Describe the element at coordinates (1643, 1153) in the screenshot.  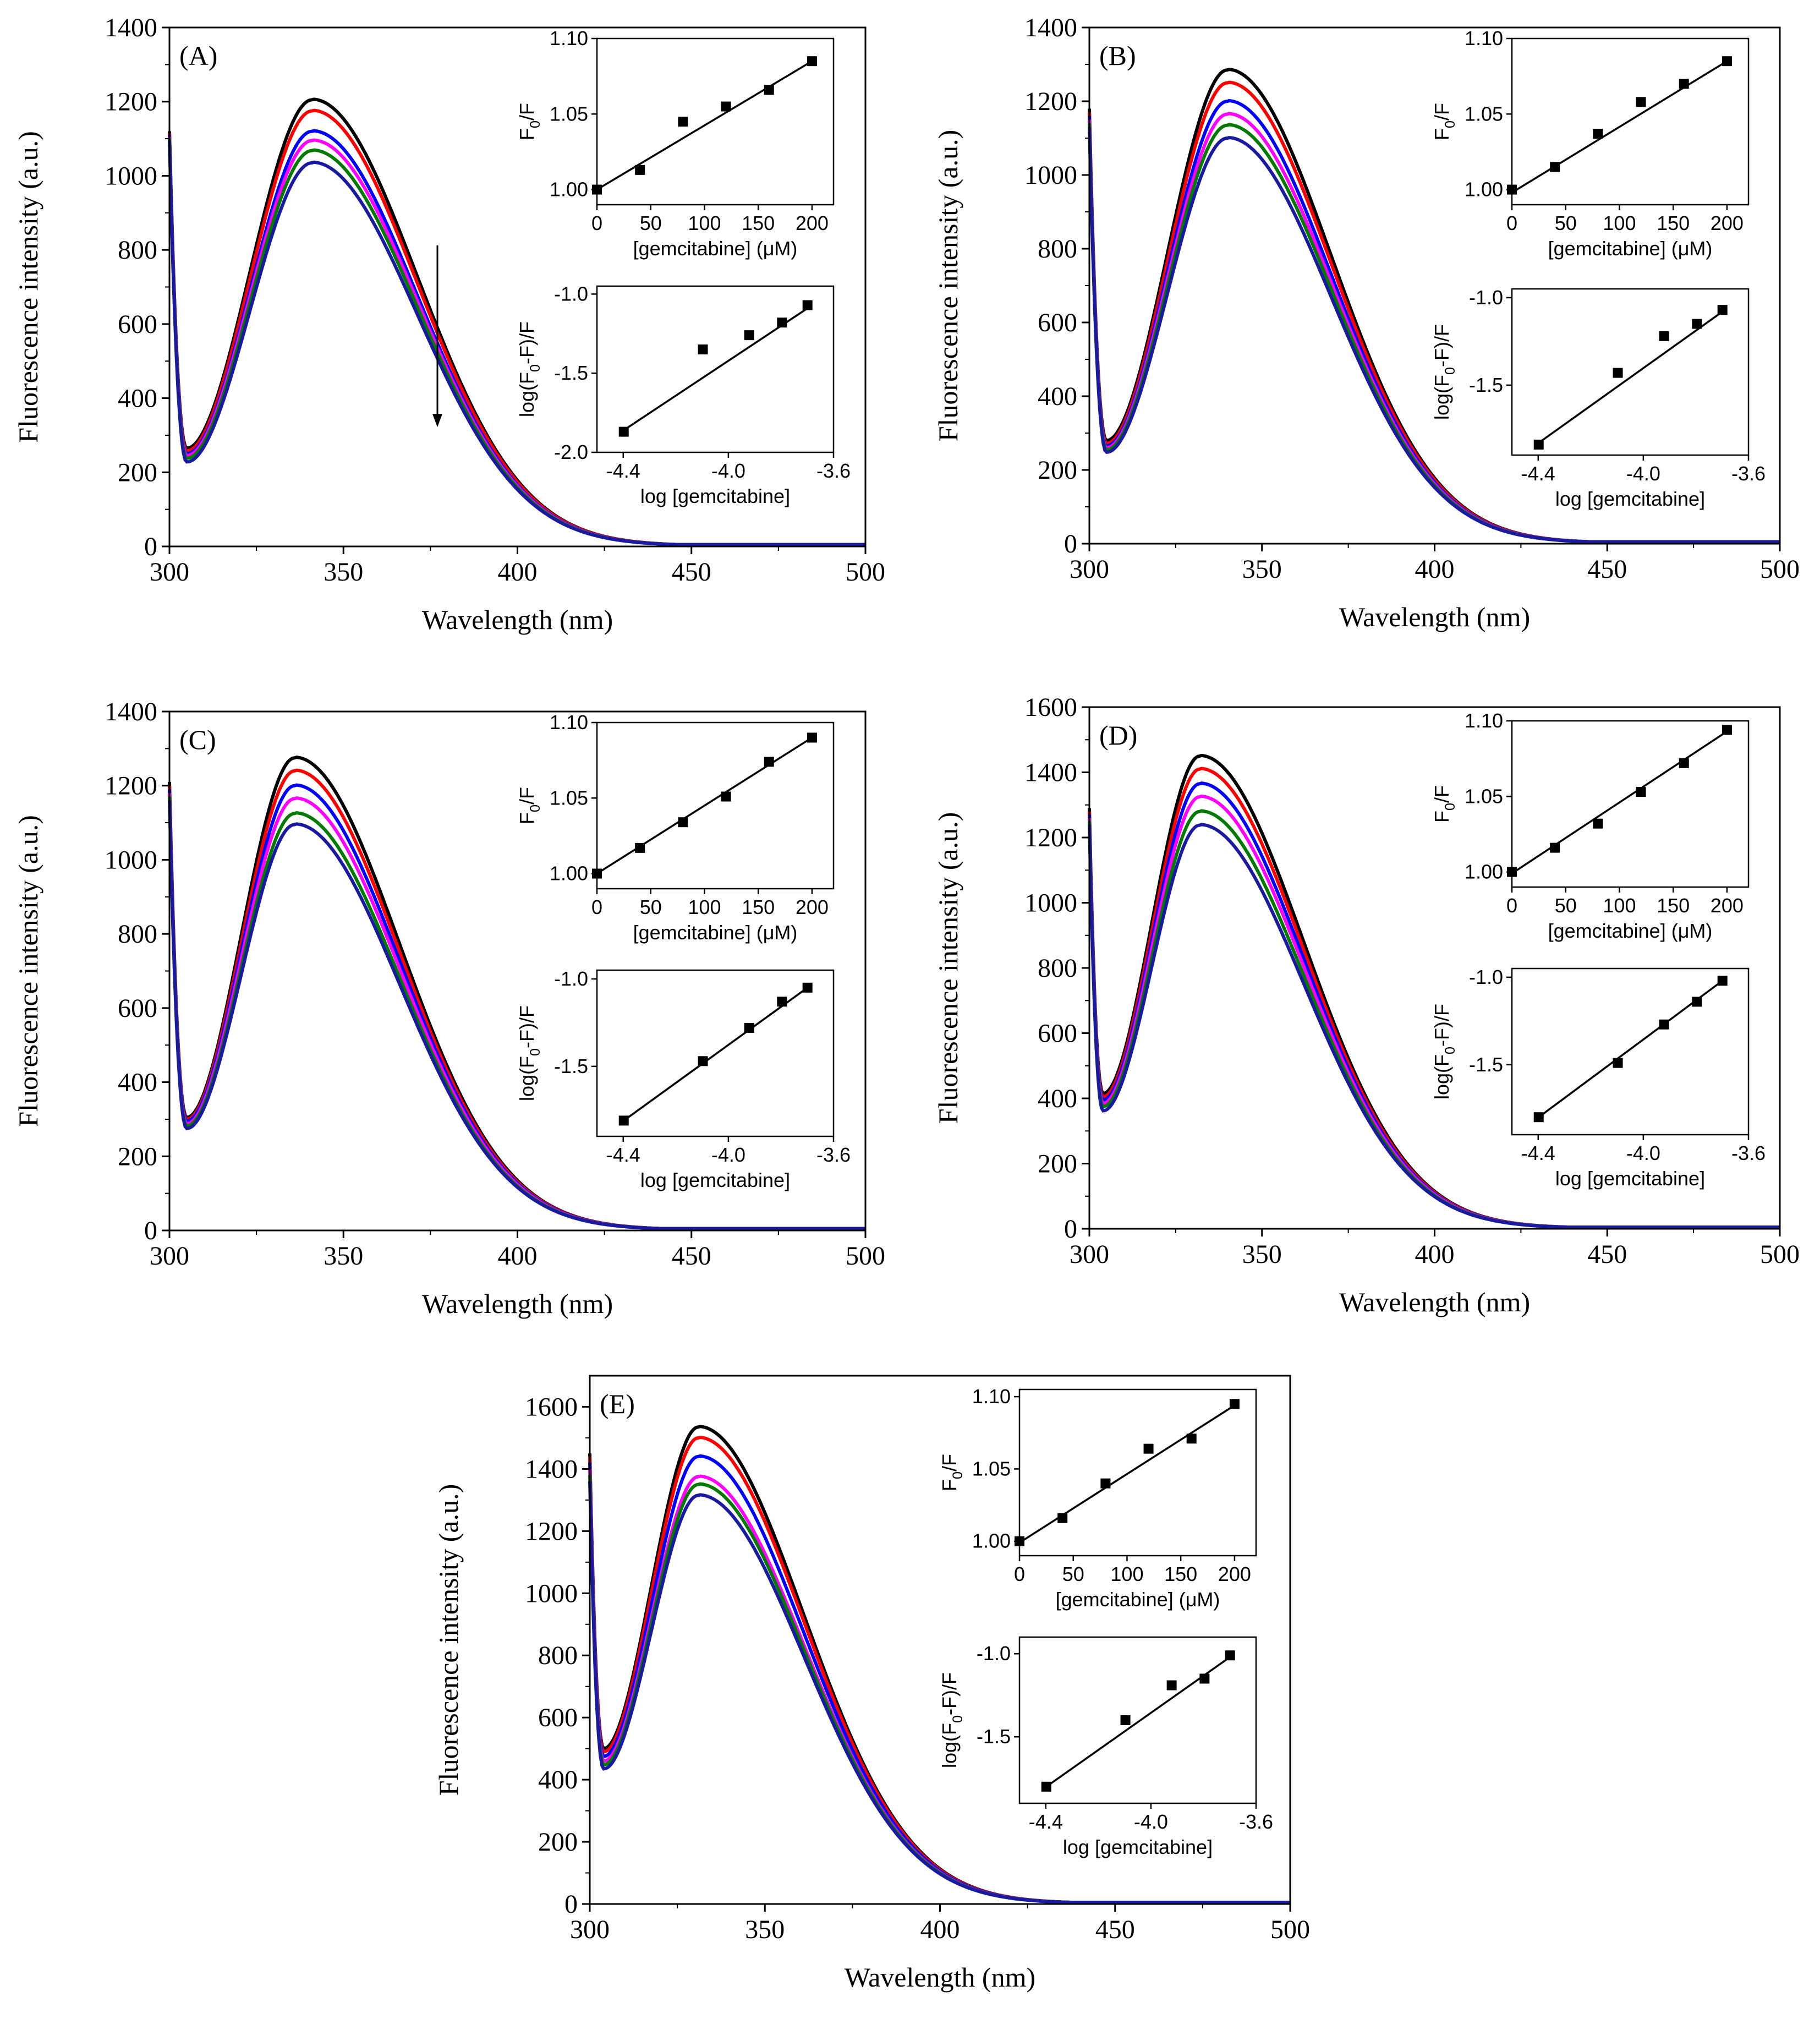
I see `inset-x-tick-label-double-log-D: -4.0` at that location.